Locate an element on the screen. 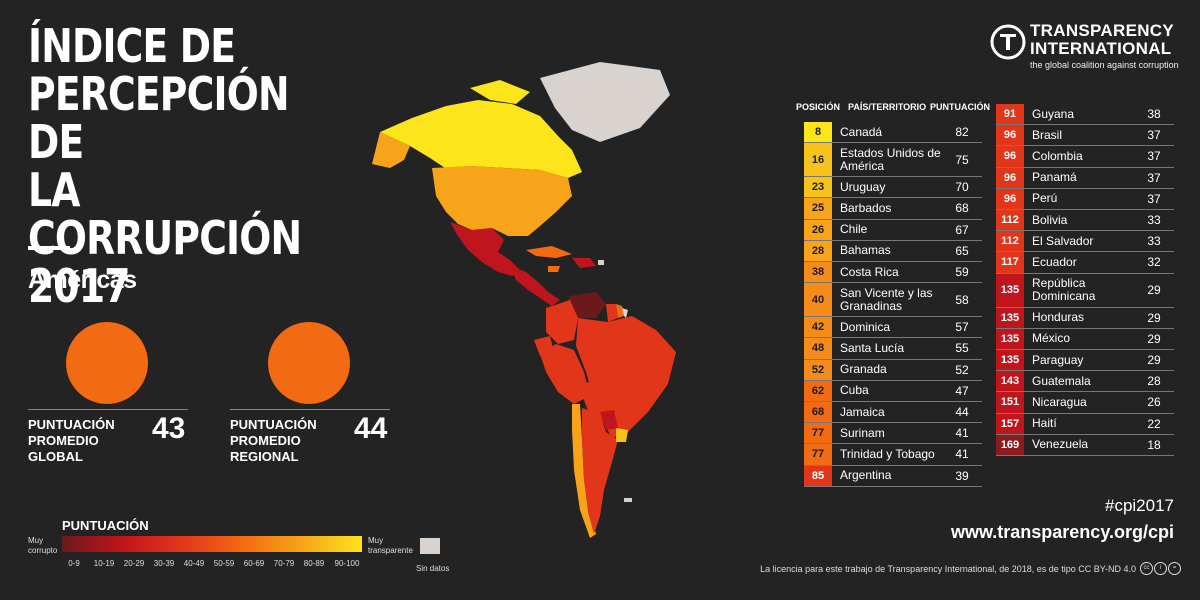 Image resolution: width=1200 pixels, height=600 pixels. table-row: 52 Granada 52 is located at coordinates (893, 370).